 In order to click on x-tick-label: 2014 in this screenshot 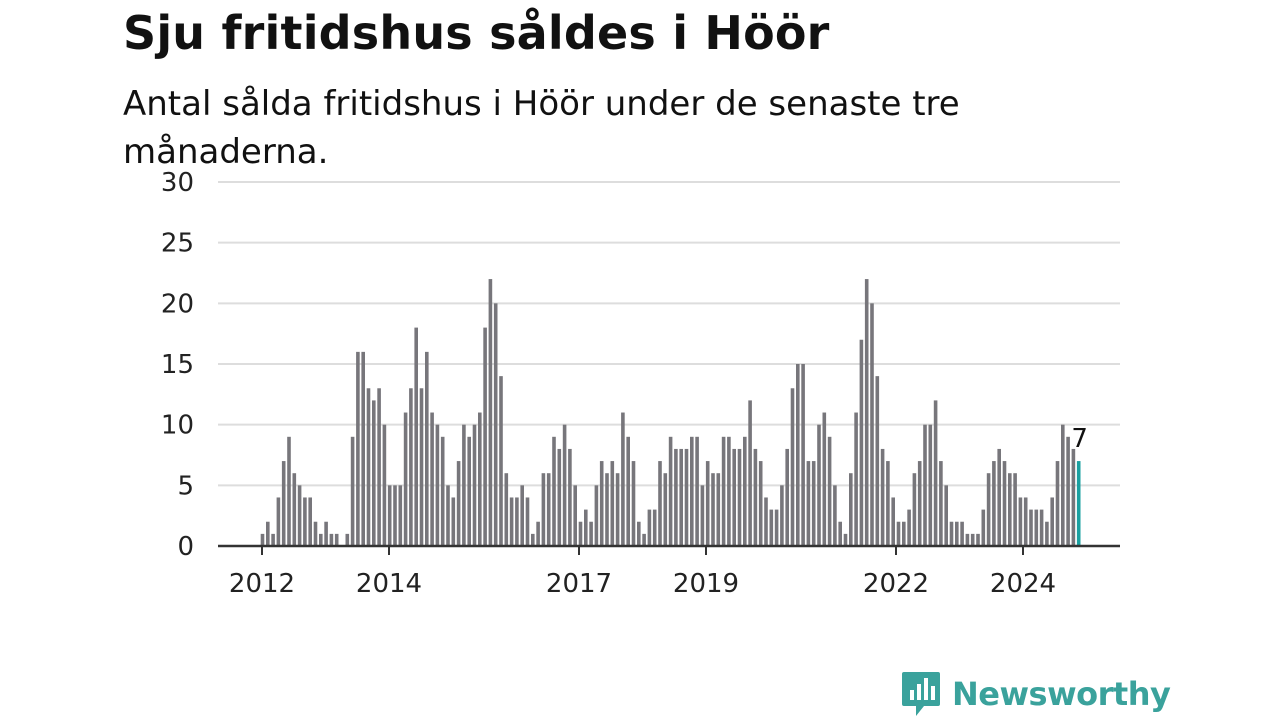, I will do `click(389, 584)`.